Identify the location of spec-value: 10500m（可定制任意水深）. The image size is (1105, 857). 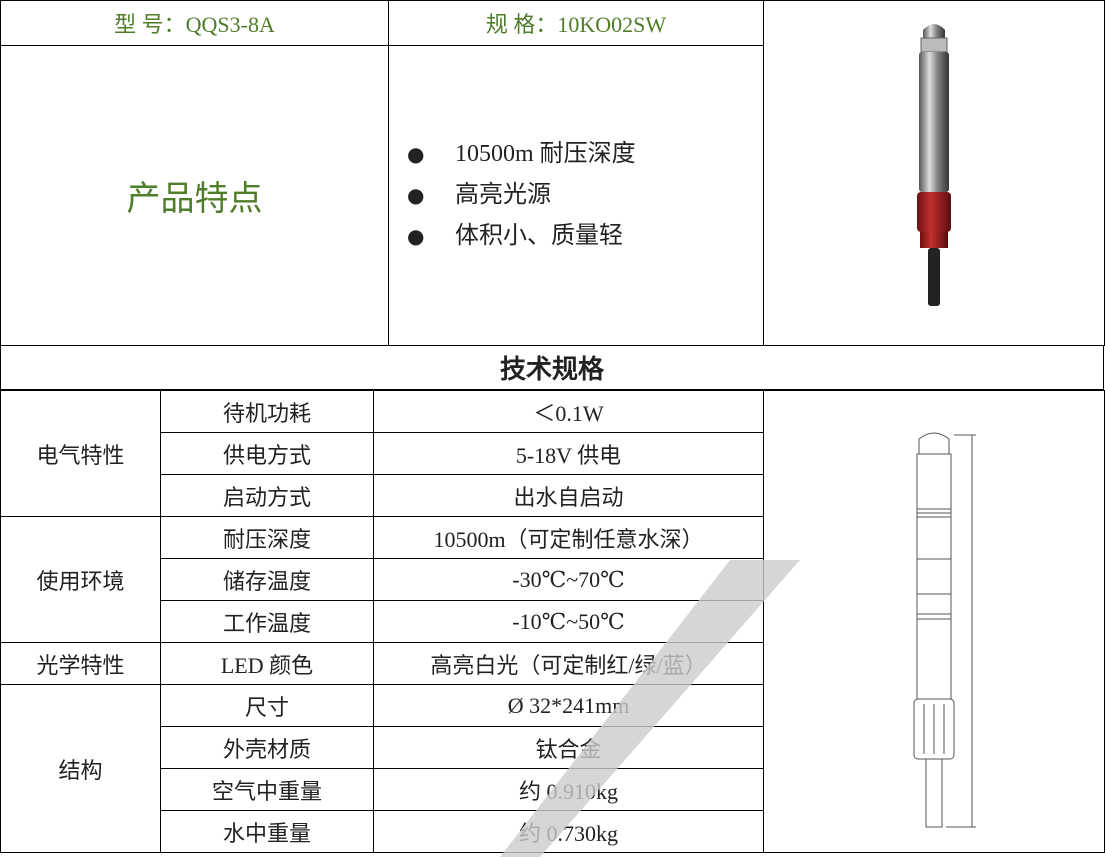
(568, 537).